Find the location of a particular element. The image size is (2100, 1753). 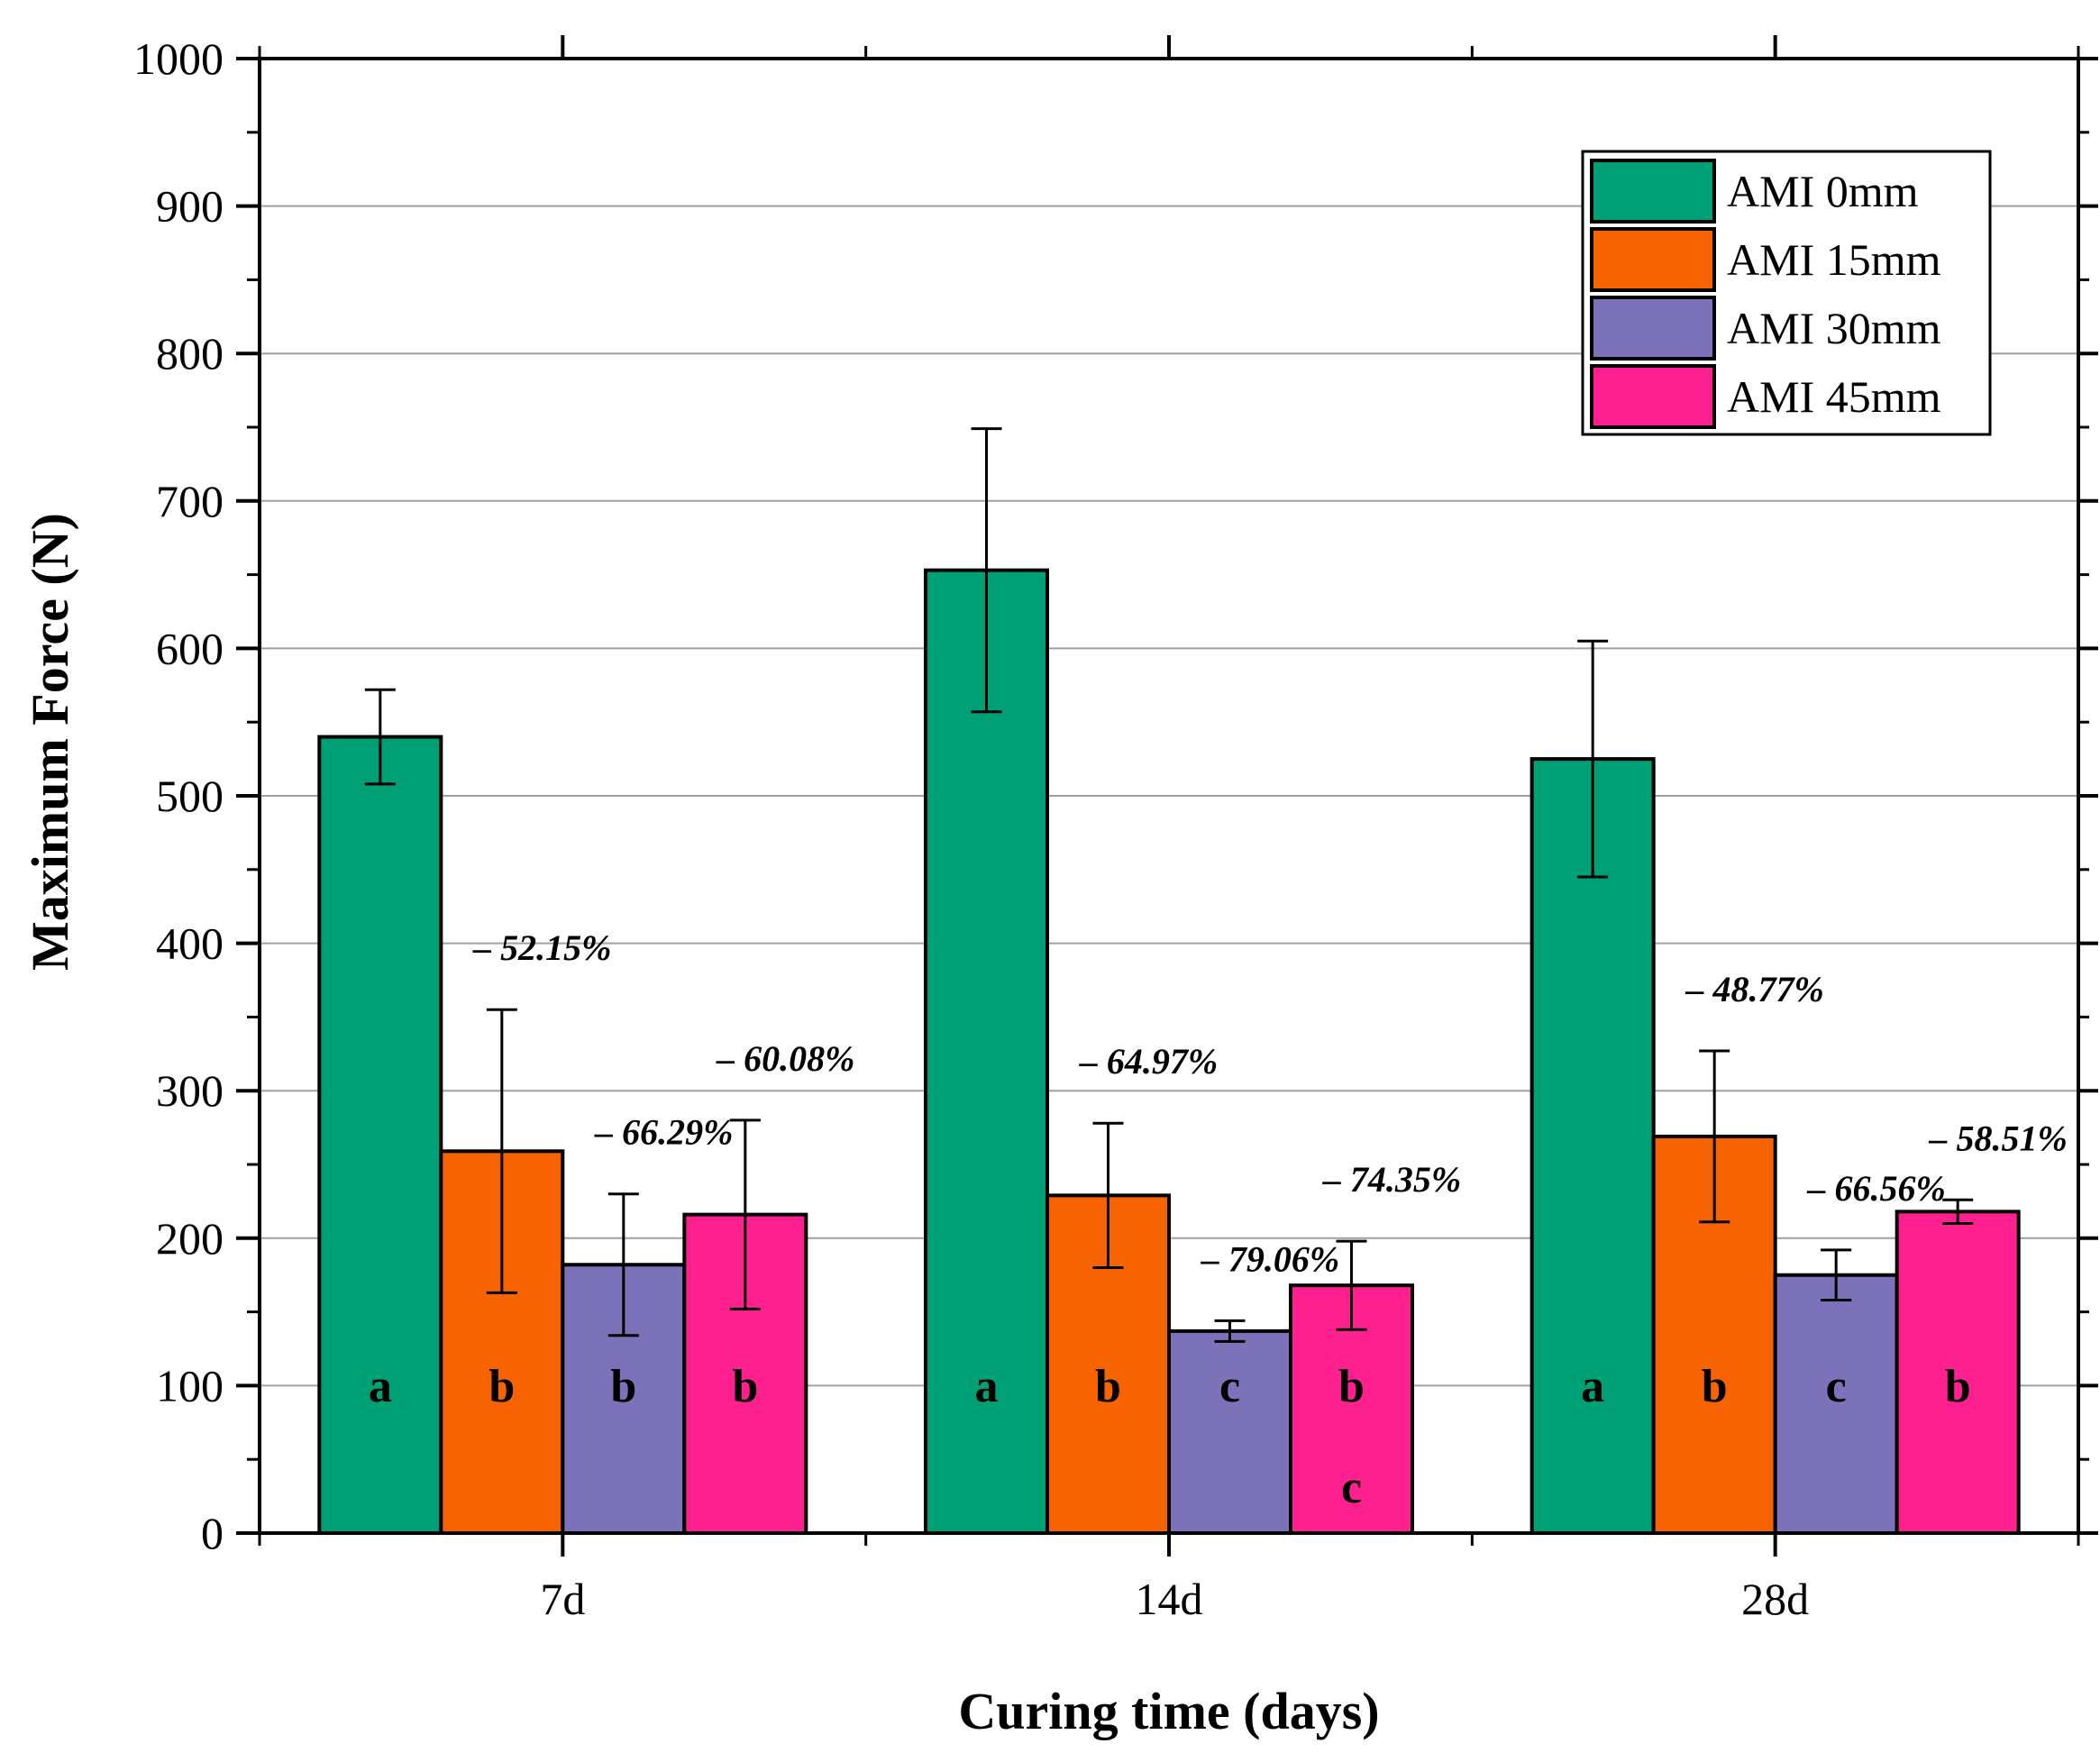

legend-label-series-4: AMI 45mm is located at coordinates (1834, 396).